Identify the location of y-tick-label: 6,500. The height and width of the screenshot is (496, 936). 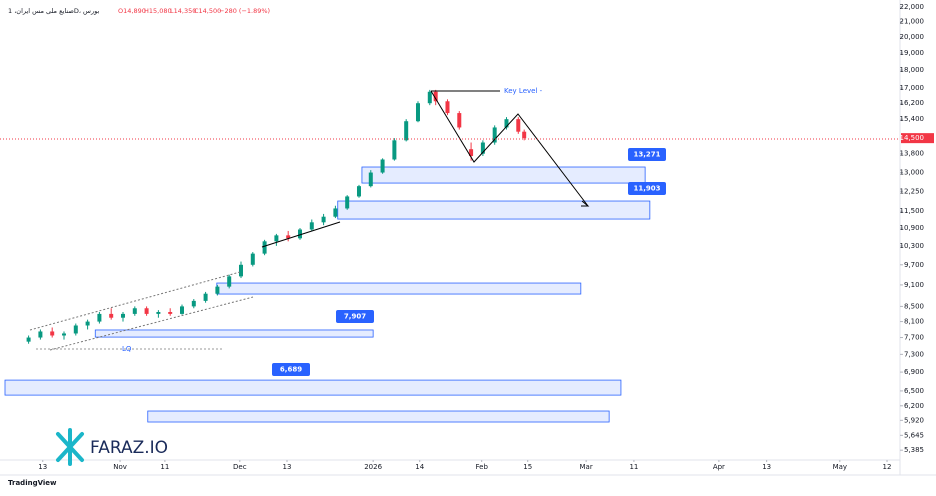
(914, 391).